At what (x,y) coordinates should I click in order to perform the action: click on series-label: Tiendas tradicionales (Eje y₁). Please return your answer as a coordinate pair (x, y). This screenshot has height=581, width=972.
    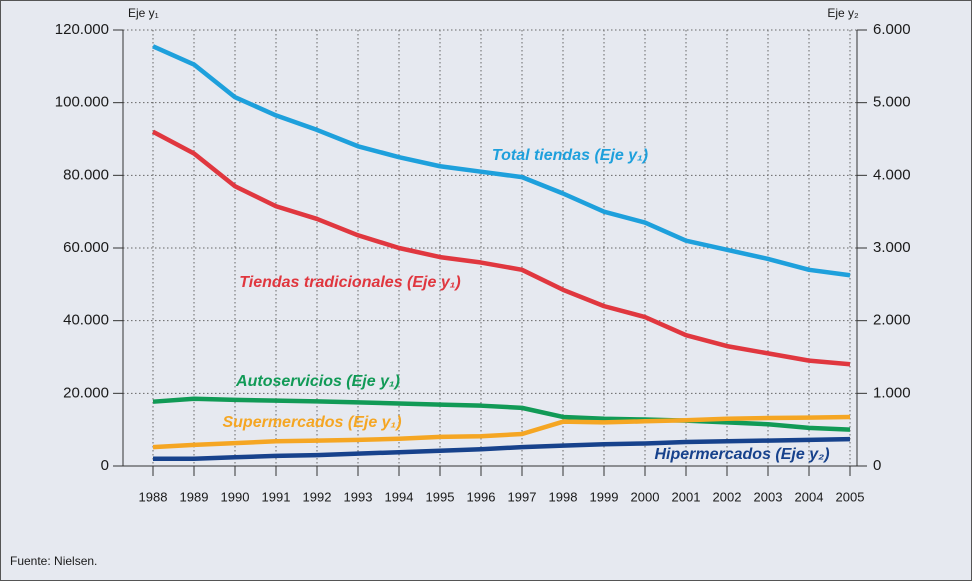
    Looking at the image, I should click on (349, 282).